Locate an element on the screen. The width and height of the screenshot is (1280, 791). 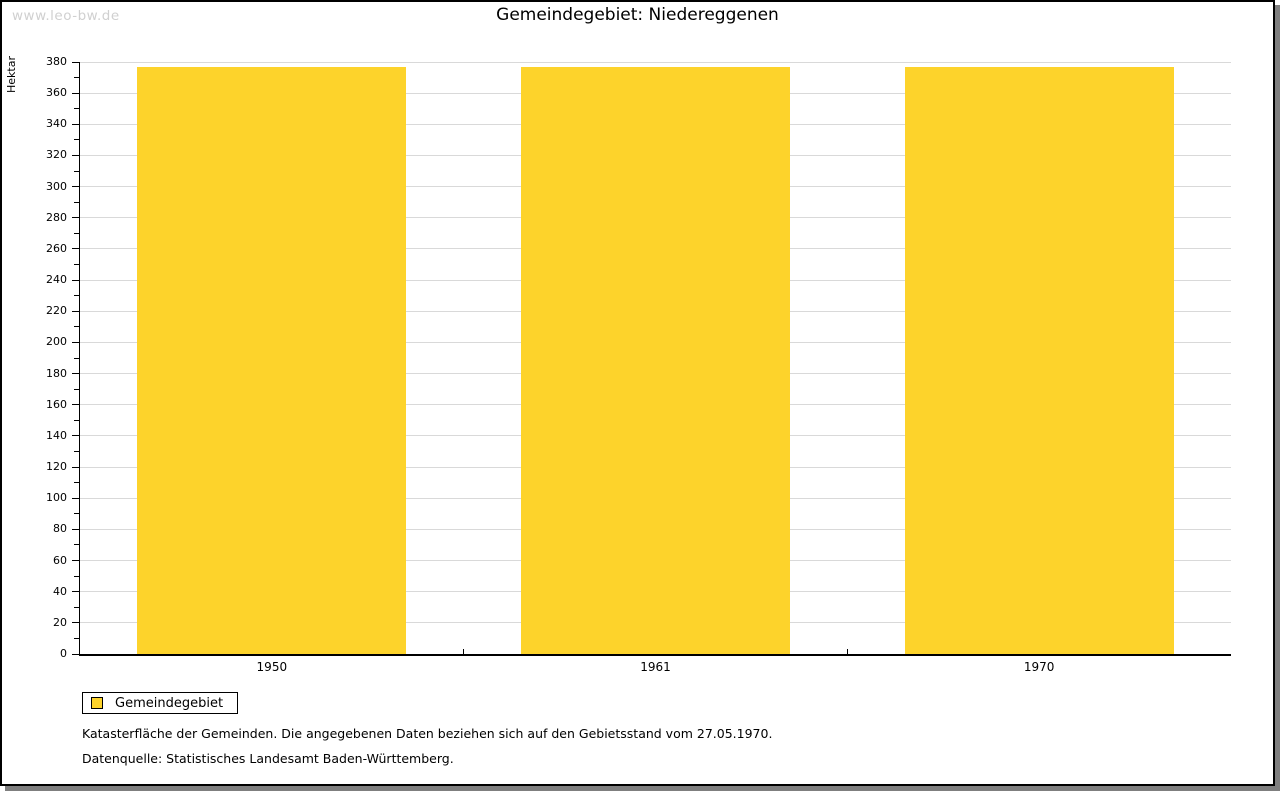
y-axis-tick-label: 280 is located at coordinates (56, 217).